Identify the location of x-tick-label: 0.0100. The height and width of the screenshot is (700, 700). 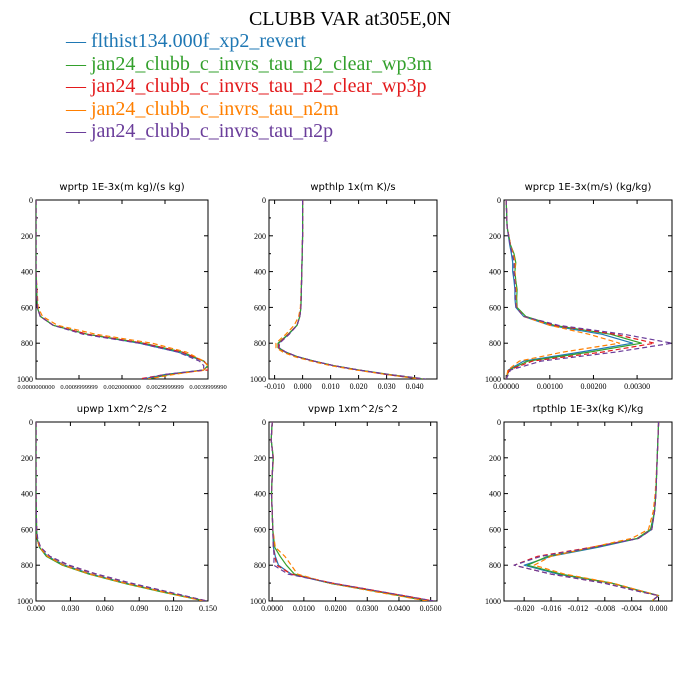
(304, 608).